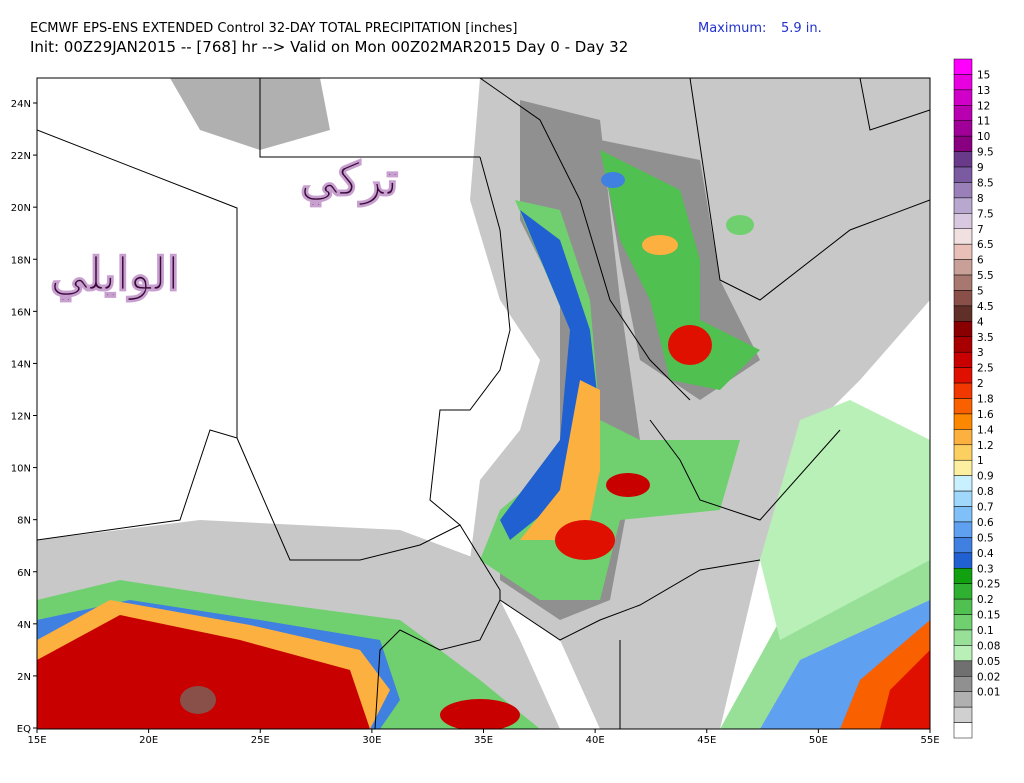 The width and height of the screenshot is (1024, 783). I want to click on legend-label: 0.01, so click(988, 693).